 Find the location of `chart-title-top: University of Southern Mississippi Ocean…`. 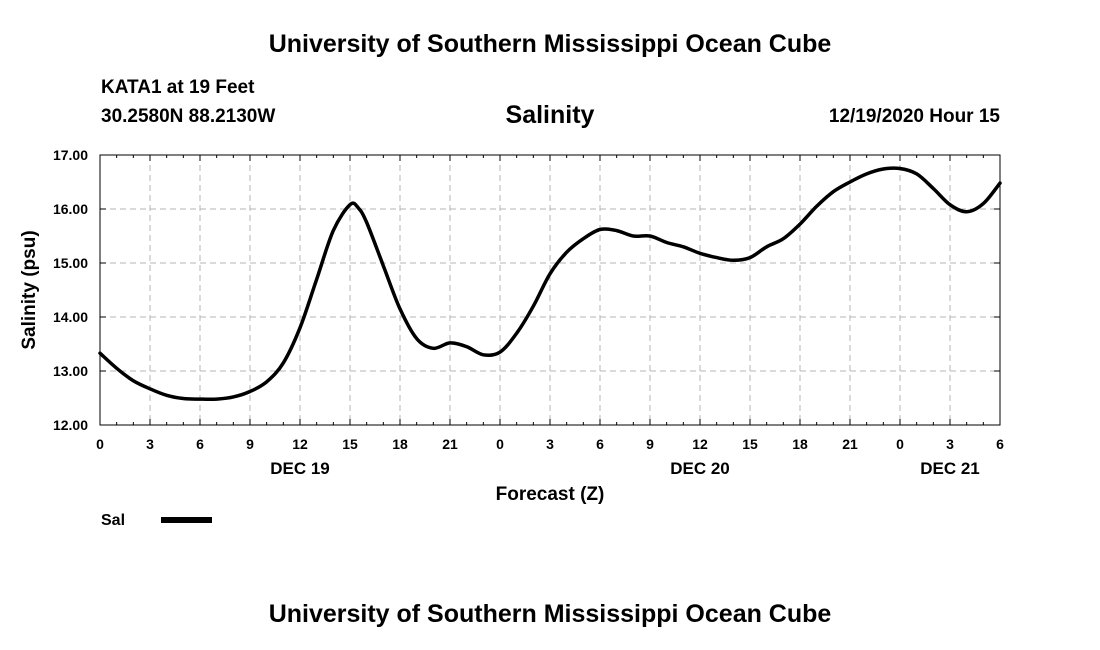

chart-title-top: University of Southern Mississippi Ocean… is located at coordinates (550, 44).